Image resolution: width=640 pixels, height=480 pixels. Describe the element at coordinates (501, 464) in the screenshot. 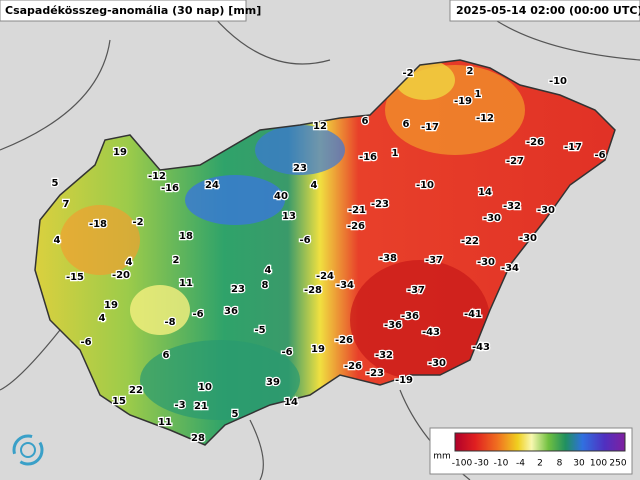

I see `legend-tick-label: -10` at that location.